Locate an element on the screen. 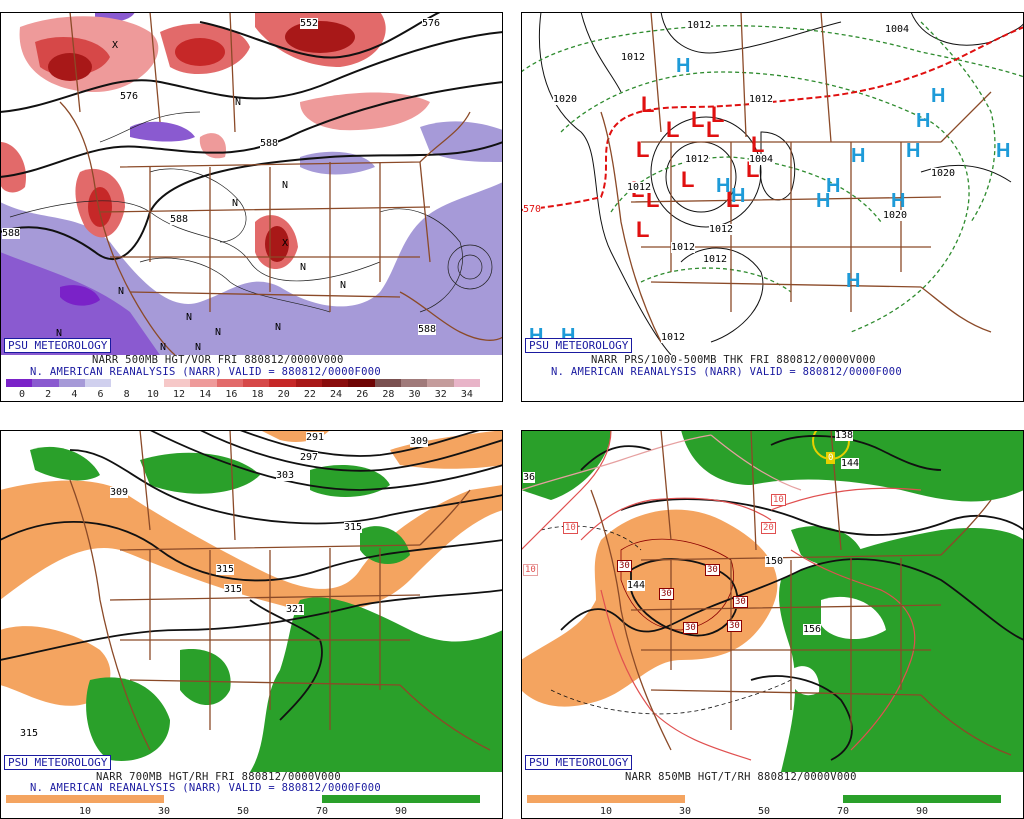  caption-product: NARR 700MB HGT/RH FRI 880812/0000V000 is located at coordinates (218, 777).